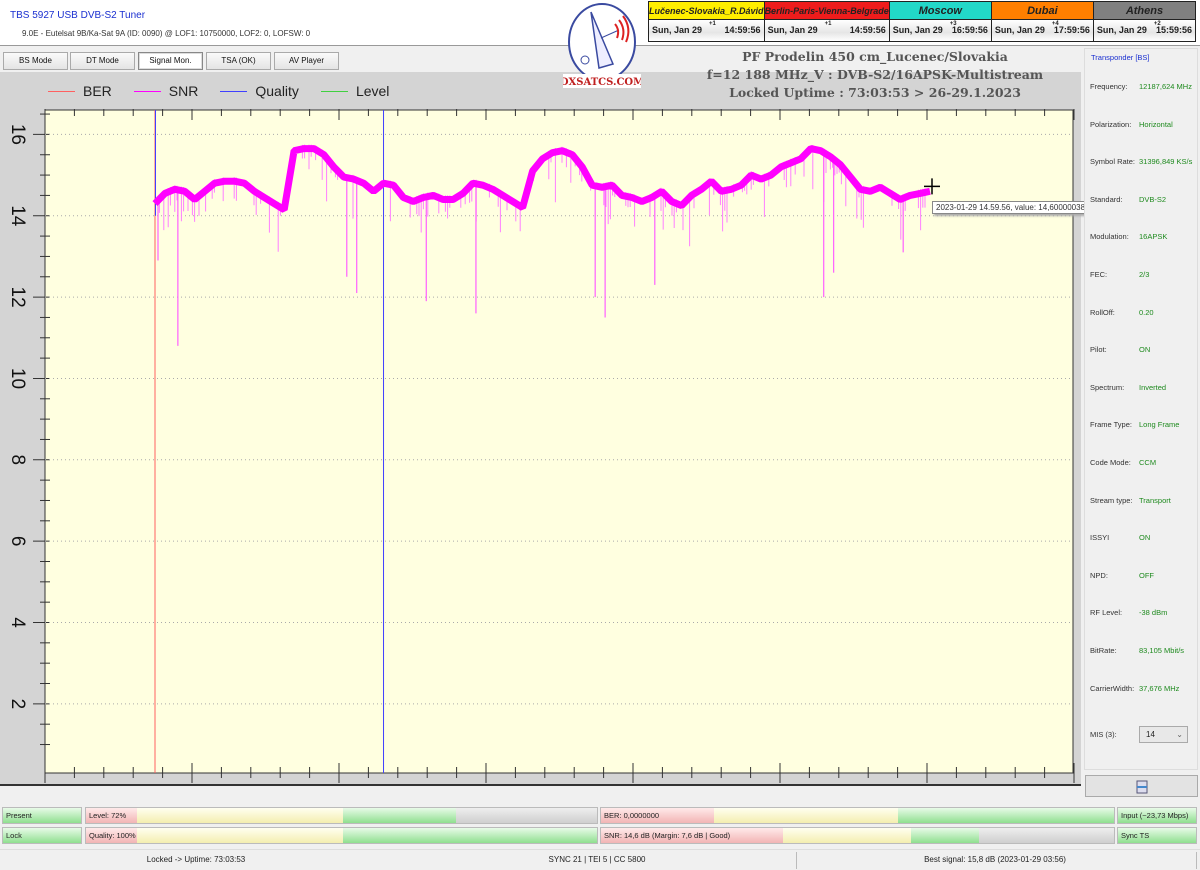 This screenshot has height=870, width=1200. I want to click on legend-item-quality: Quality, so click(259, 91).